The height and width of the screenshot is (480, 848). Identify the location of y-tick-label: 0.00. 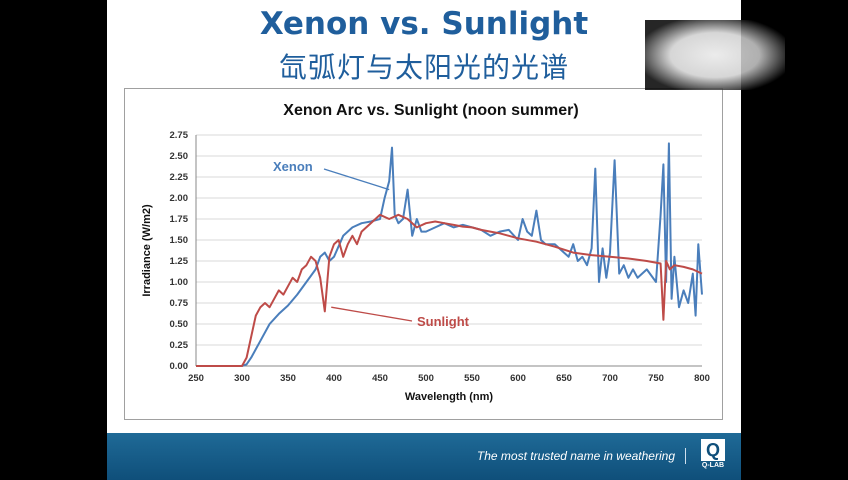
(179, 366).